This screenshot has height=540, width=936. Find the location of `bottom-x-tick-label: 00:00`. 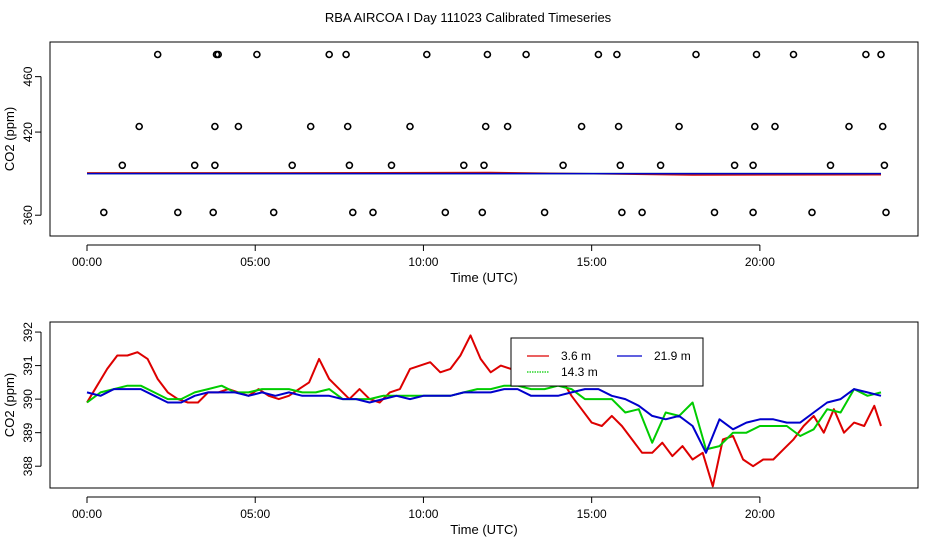

bottom-x-tick-label: 00:00 is located at coordinates (87, 514).